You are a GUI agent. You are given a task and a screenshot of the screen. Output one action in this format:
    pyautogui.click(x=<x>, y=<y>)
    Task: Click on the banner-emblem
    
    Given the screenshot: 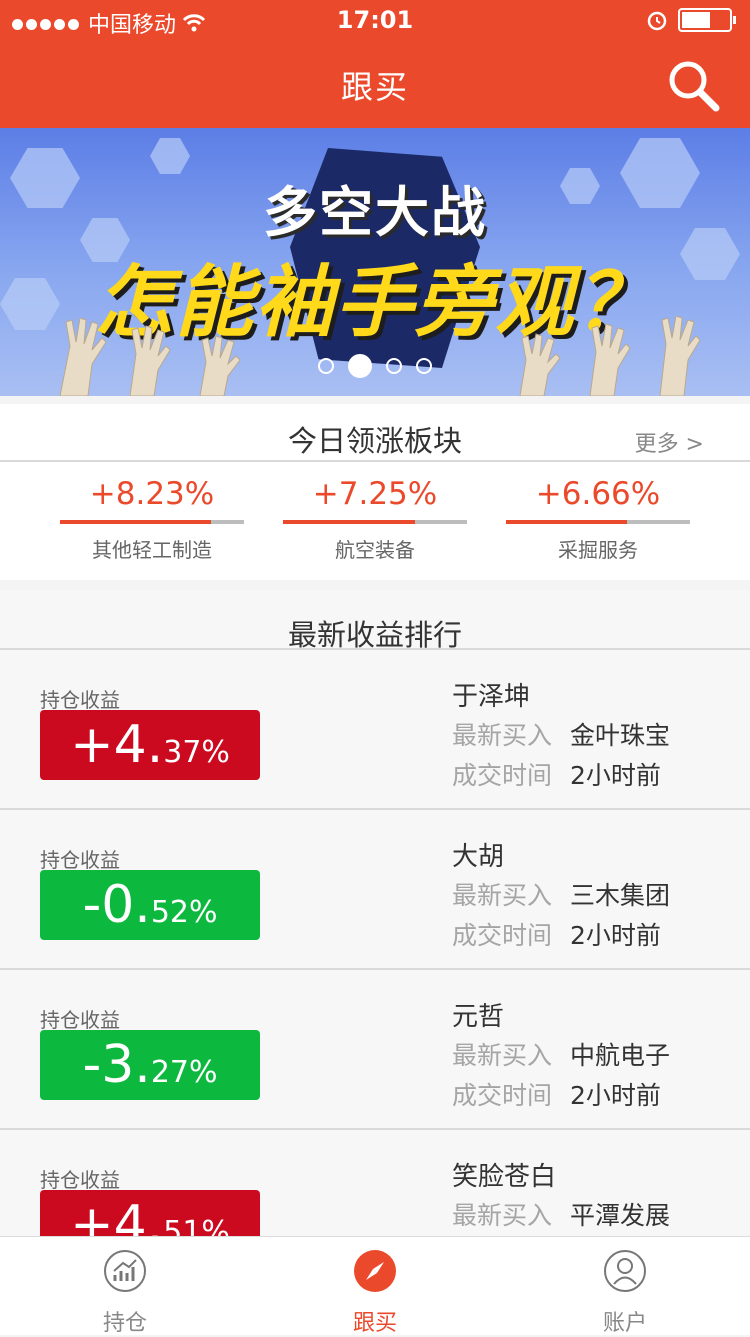 What is the action you would take?
    pyautogui.click(x=385, y=258)
    